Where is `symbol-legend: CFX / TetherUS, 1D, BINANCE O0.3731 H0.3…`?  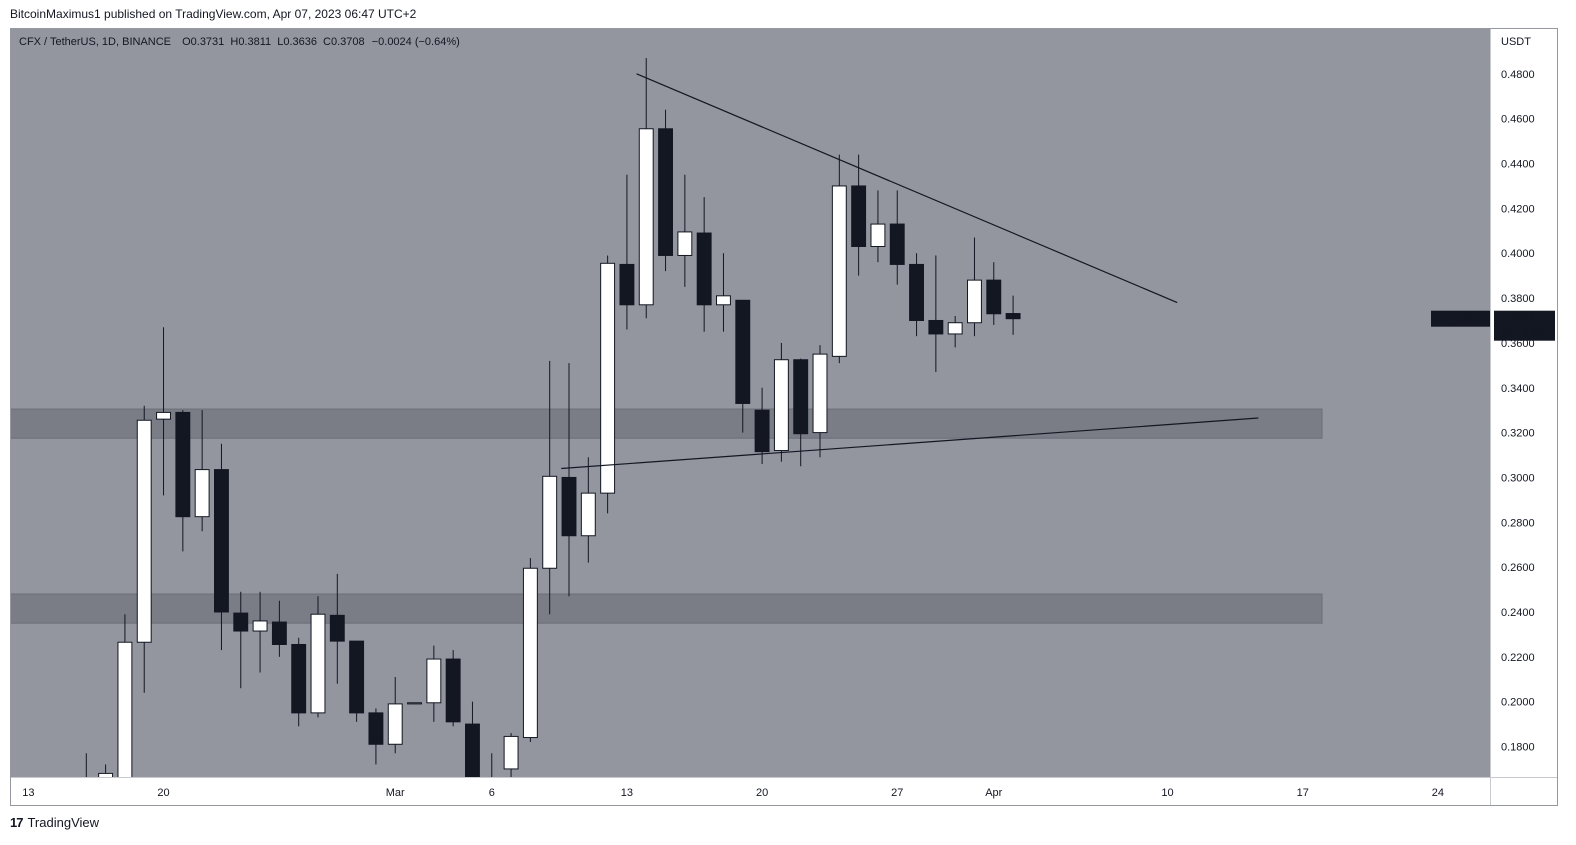
symbol-legend: CFX / TetherUS, 1D, BINANCE O0.3731 H0.3… is located at coordinates (239, 42).